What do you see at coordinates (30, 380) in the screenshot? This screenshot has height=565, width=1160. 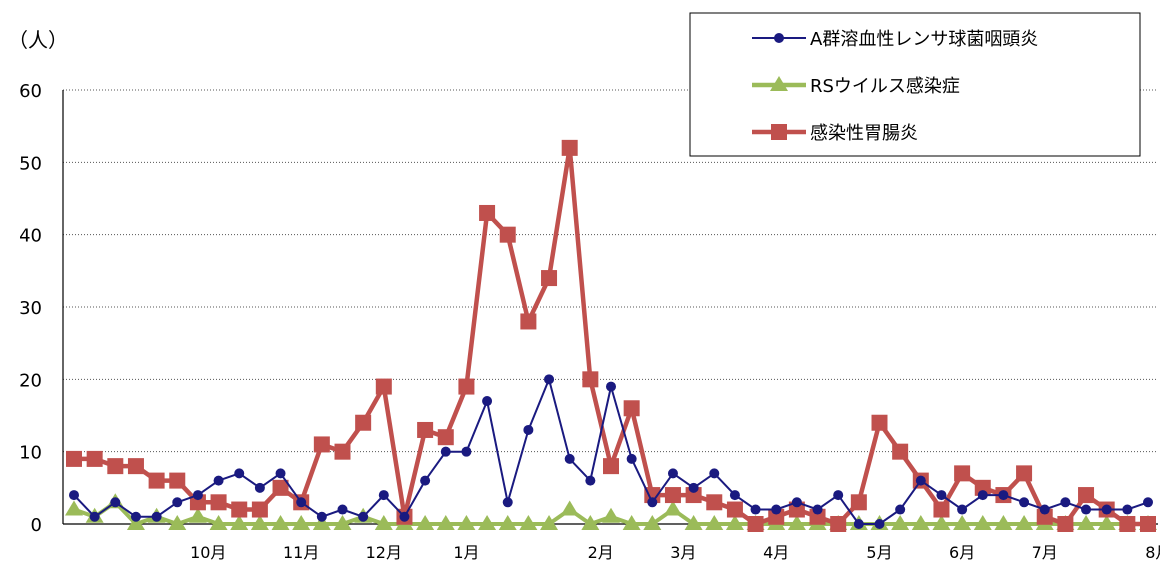 I see `y-tick-label: 20` at bounding box center [30, 380].